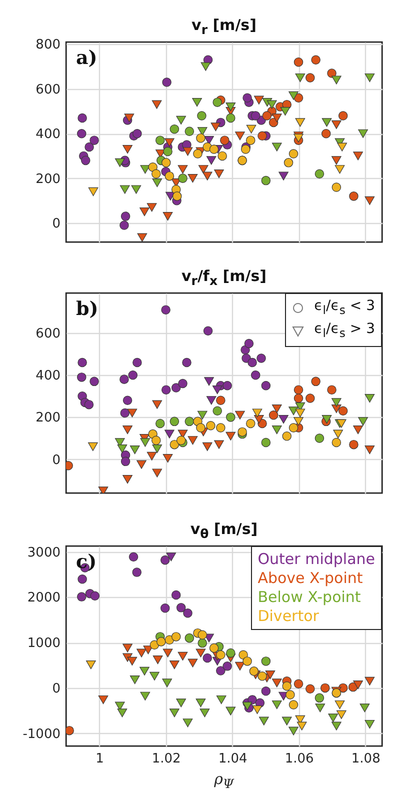  I want to click on annotation: c), so click(86, 562).